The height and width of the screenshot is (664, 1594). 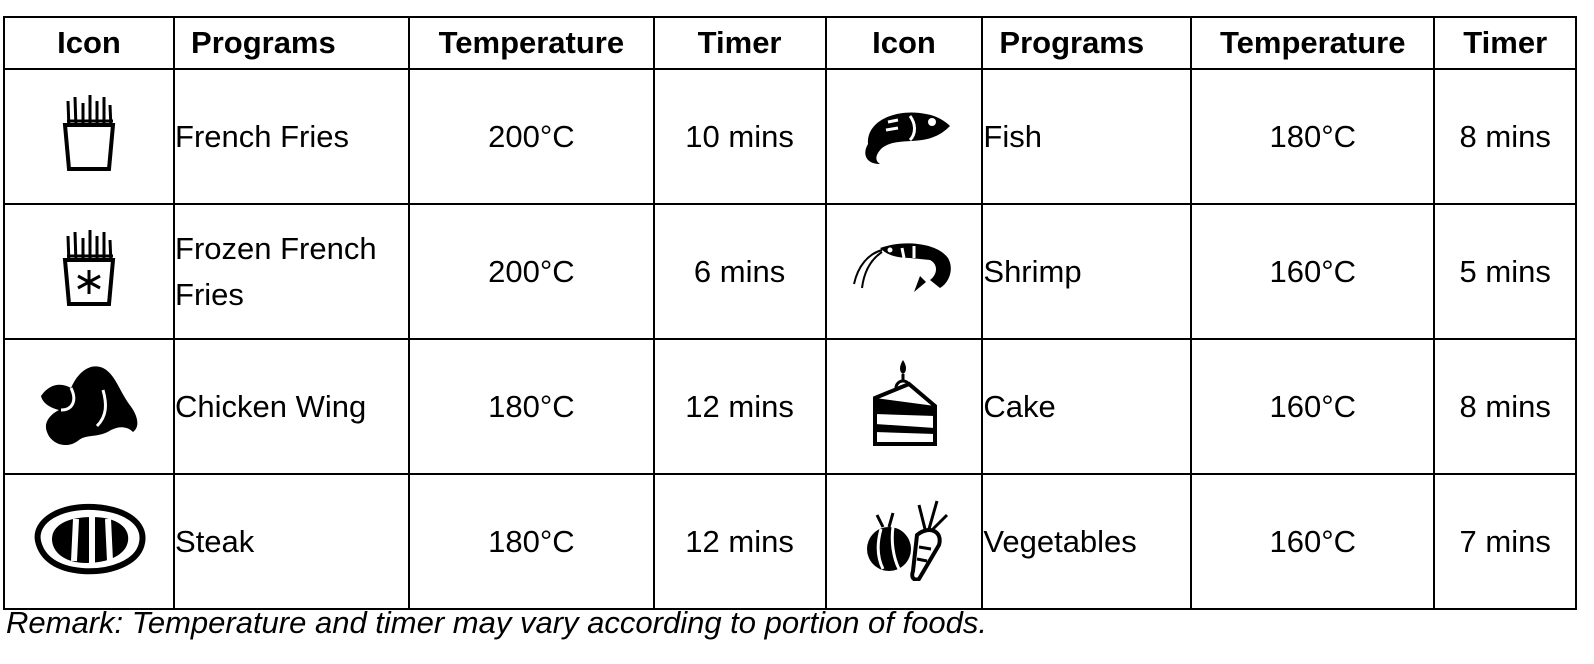 What do you see at coordinates (1087, 136) in the screenshot?
I see `program-name: Fish` at bounding box center [1087, 136].